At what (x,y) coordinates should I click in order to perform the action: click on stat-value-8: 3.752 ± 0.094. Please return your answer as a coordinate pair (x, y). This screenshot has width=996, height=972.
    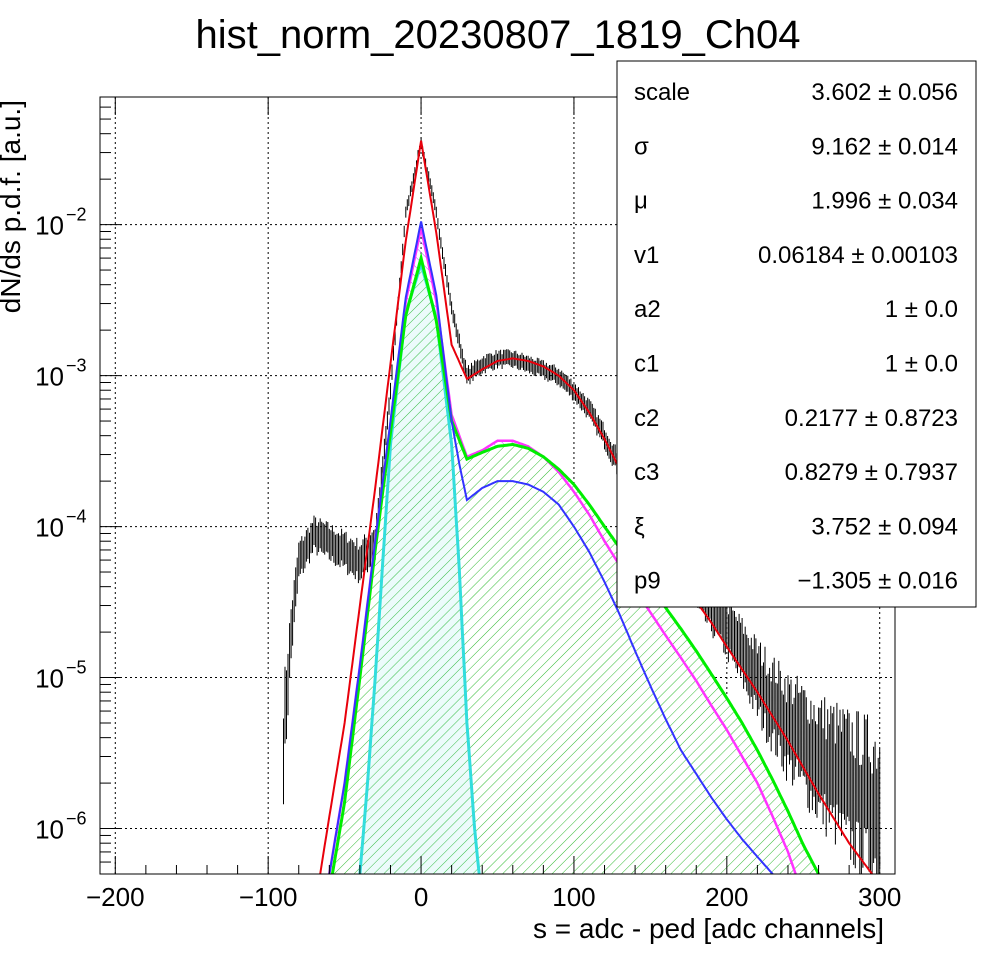
    Looking at the image, I should click on (884, 526).